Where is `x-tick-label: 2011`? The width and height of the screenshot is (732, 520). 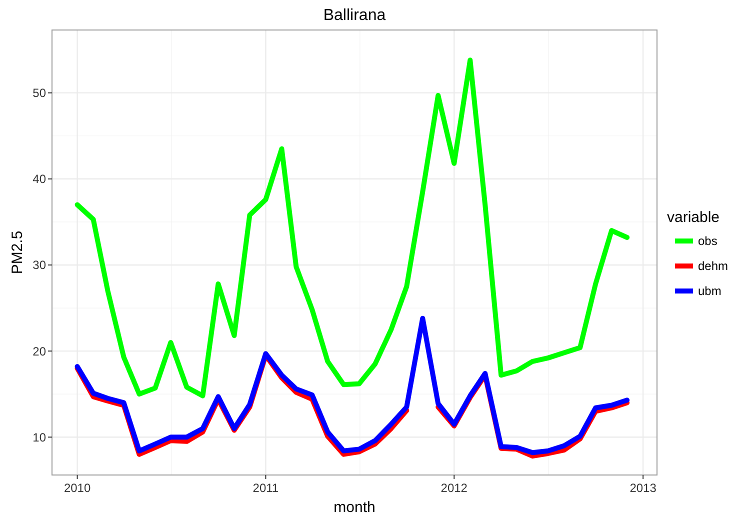 x-tick-label: 2011 is located at coordinates (265, 488).